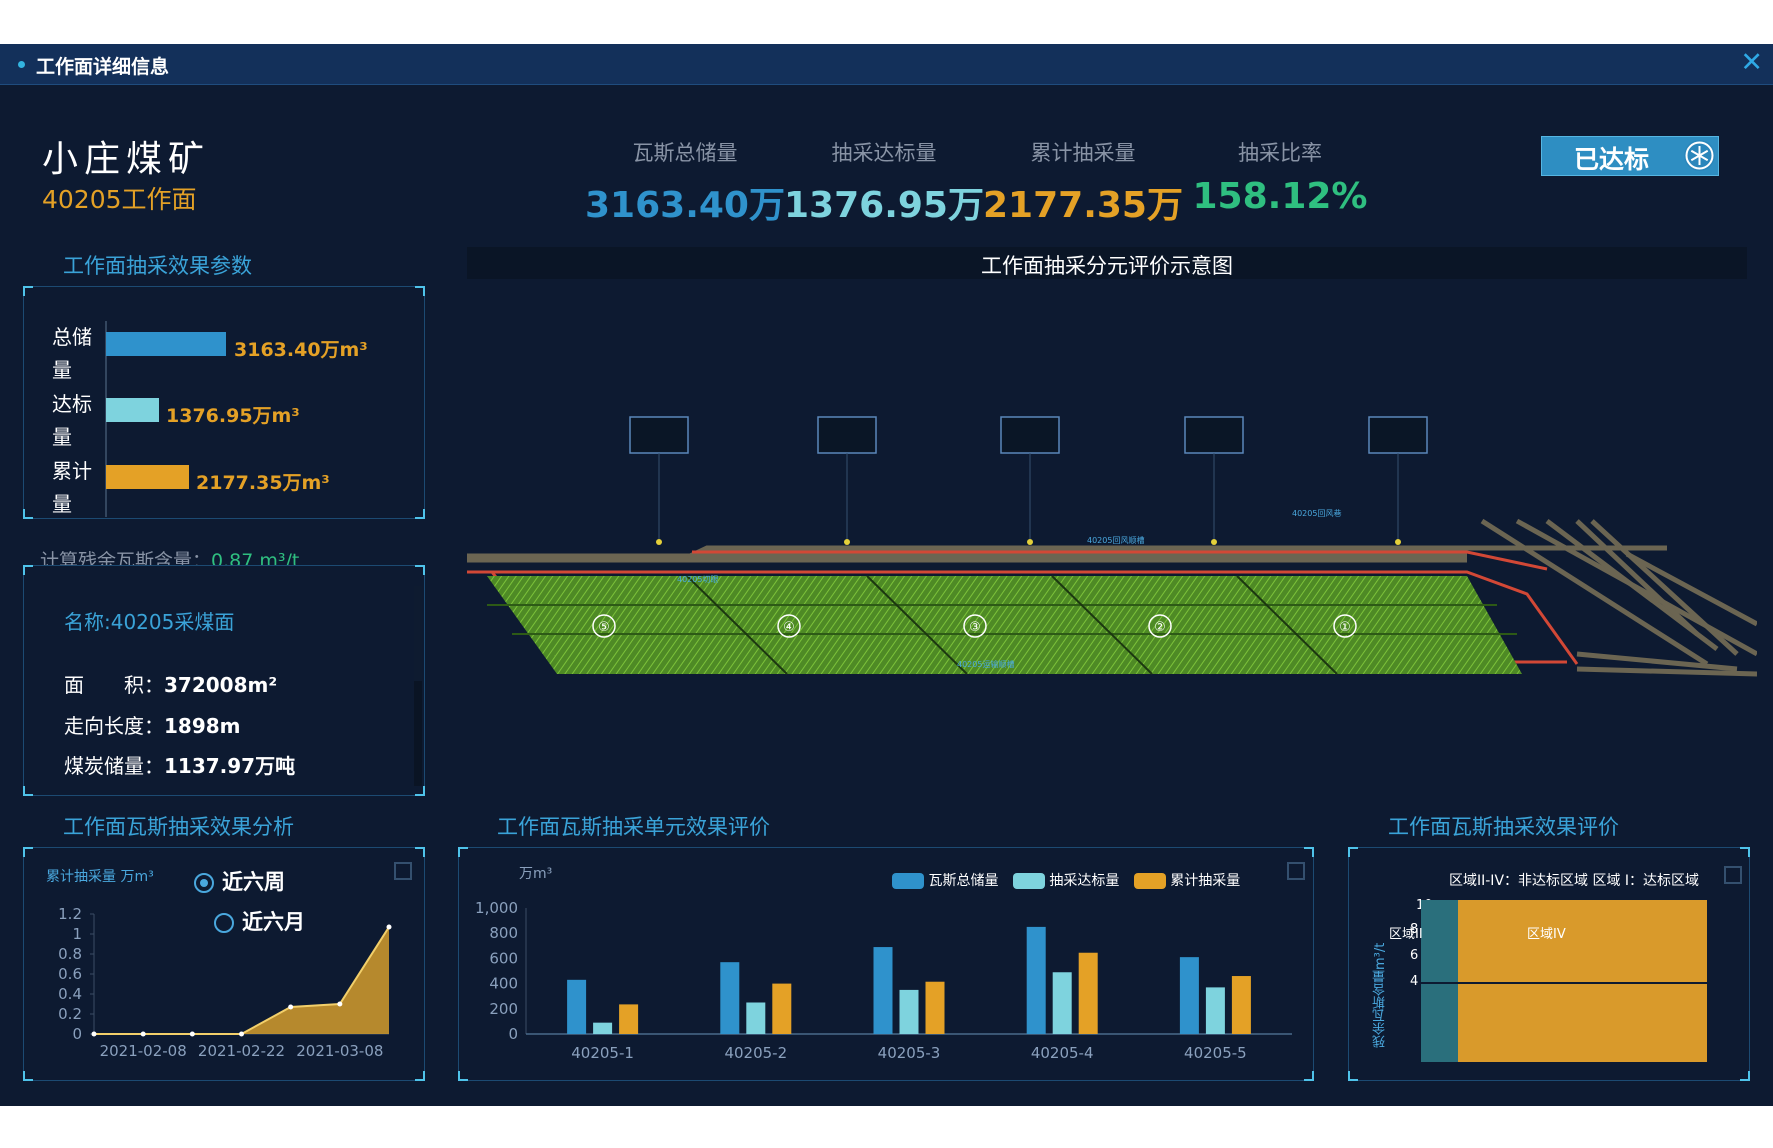 The height and width of the screenshot is (1148, 1773). What do you see at coordinates (72, 487) in the screenshot?
I see `bar-label-cumulative: 累计量` at bounding box center [72, 487].